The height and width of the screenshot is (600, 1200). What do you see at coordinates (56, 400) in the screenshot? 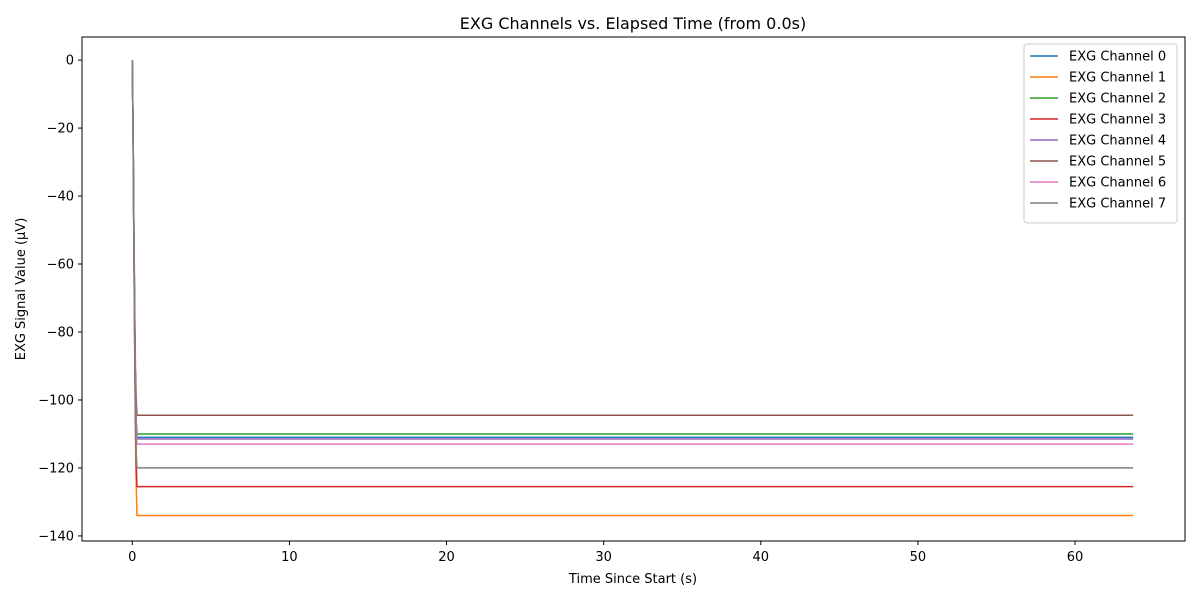
I see `y-tick-label: −100` at bounding box center [56, 400].